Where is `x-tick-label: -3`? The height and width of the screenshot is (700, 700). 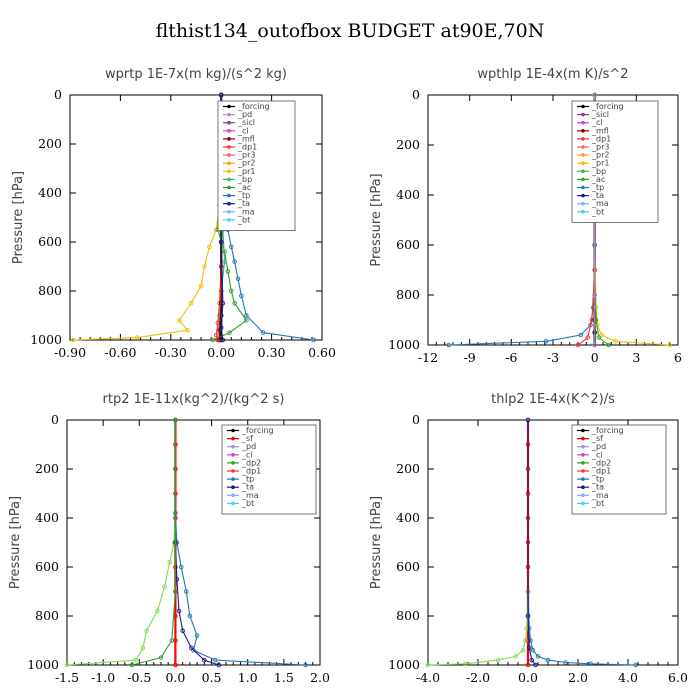
x-tick-label: -3 is located at coordinates (553, 357).